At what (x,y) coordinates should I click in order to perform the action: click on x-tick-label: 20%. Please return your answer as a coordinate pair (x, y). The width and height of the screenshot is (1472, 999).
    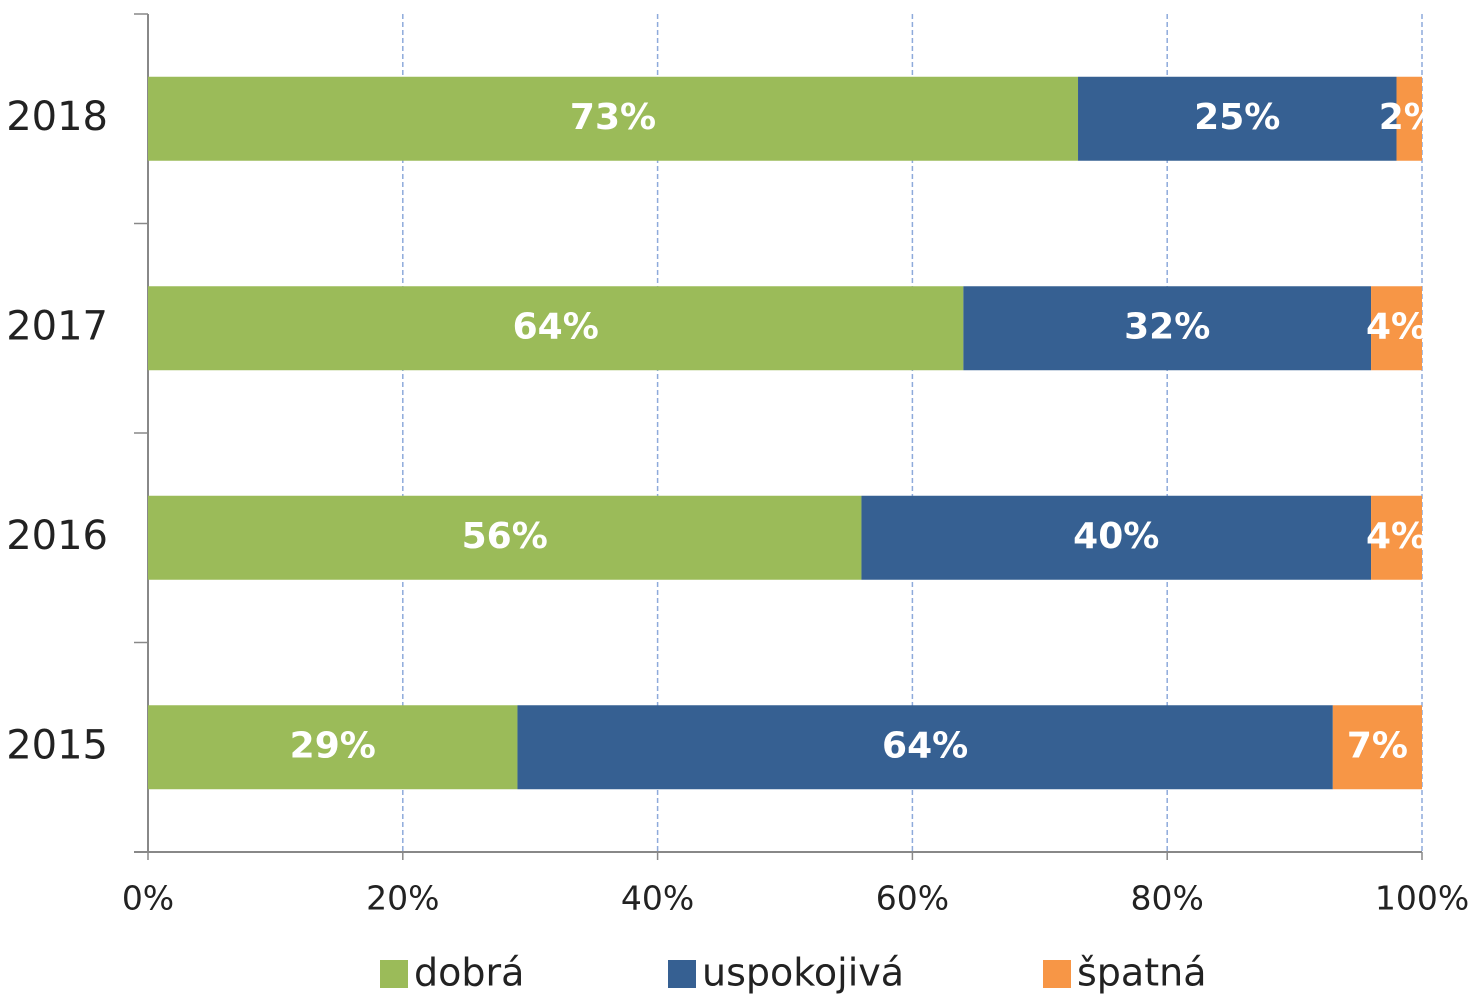
    Looking at the image, I should click on (402, 898).